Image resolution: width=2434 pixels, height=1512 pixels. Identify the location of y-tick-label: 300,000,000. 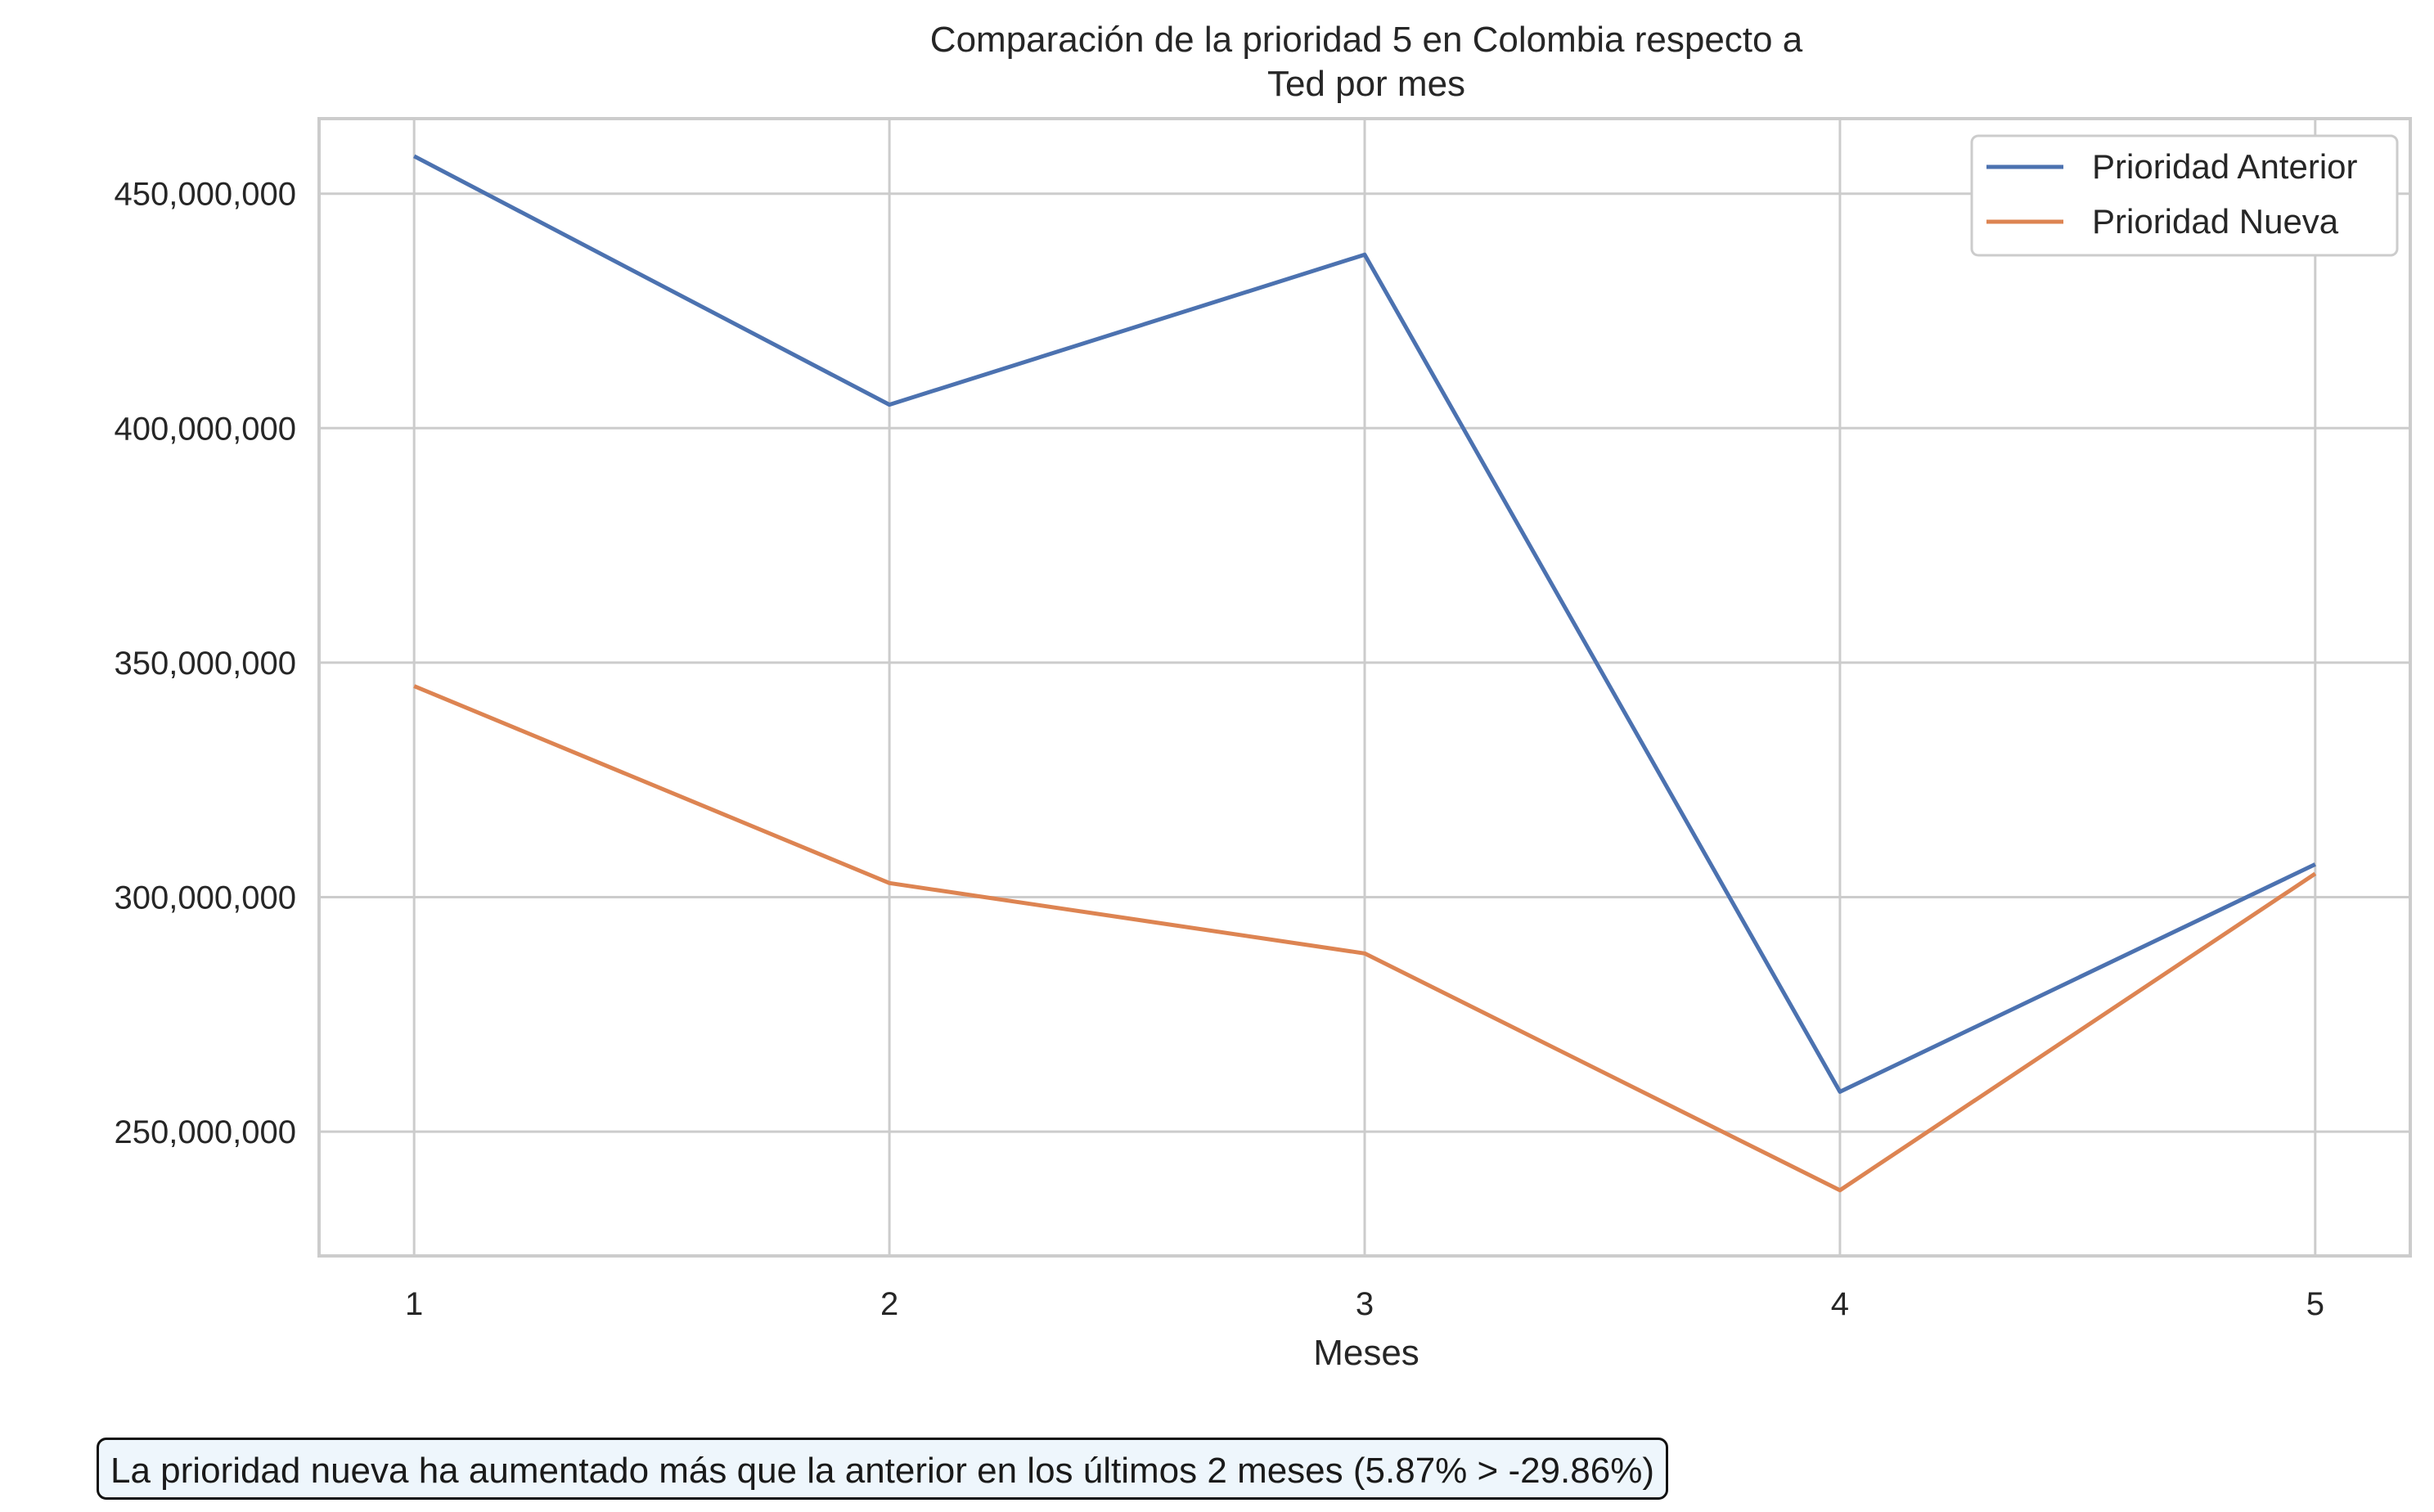
(205, 898).